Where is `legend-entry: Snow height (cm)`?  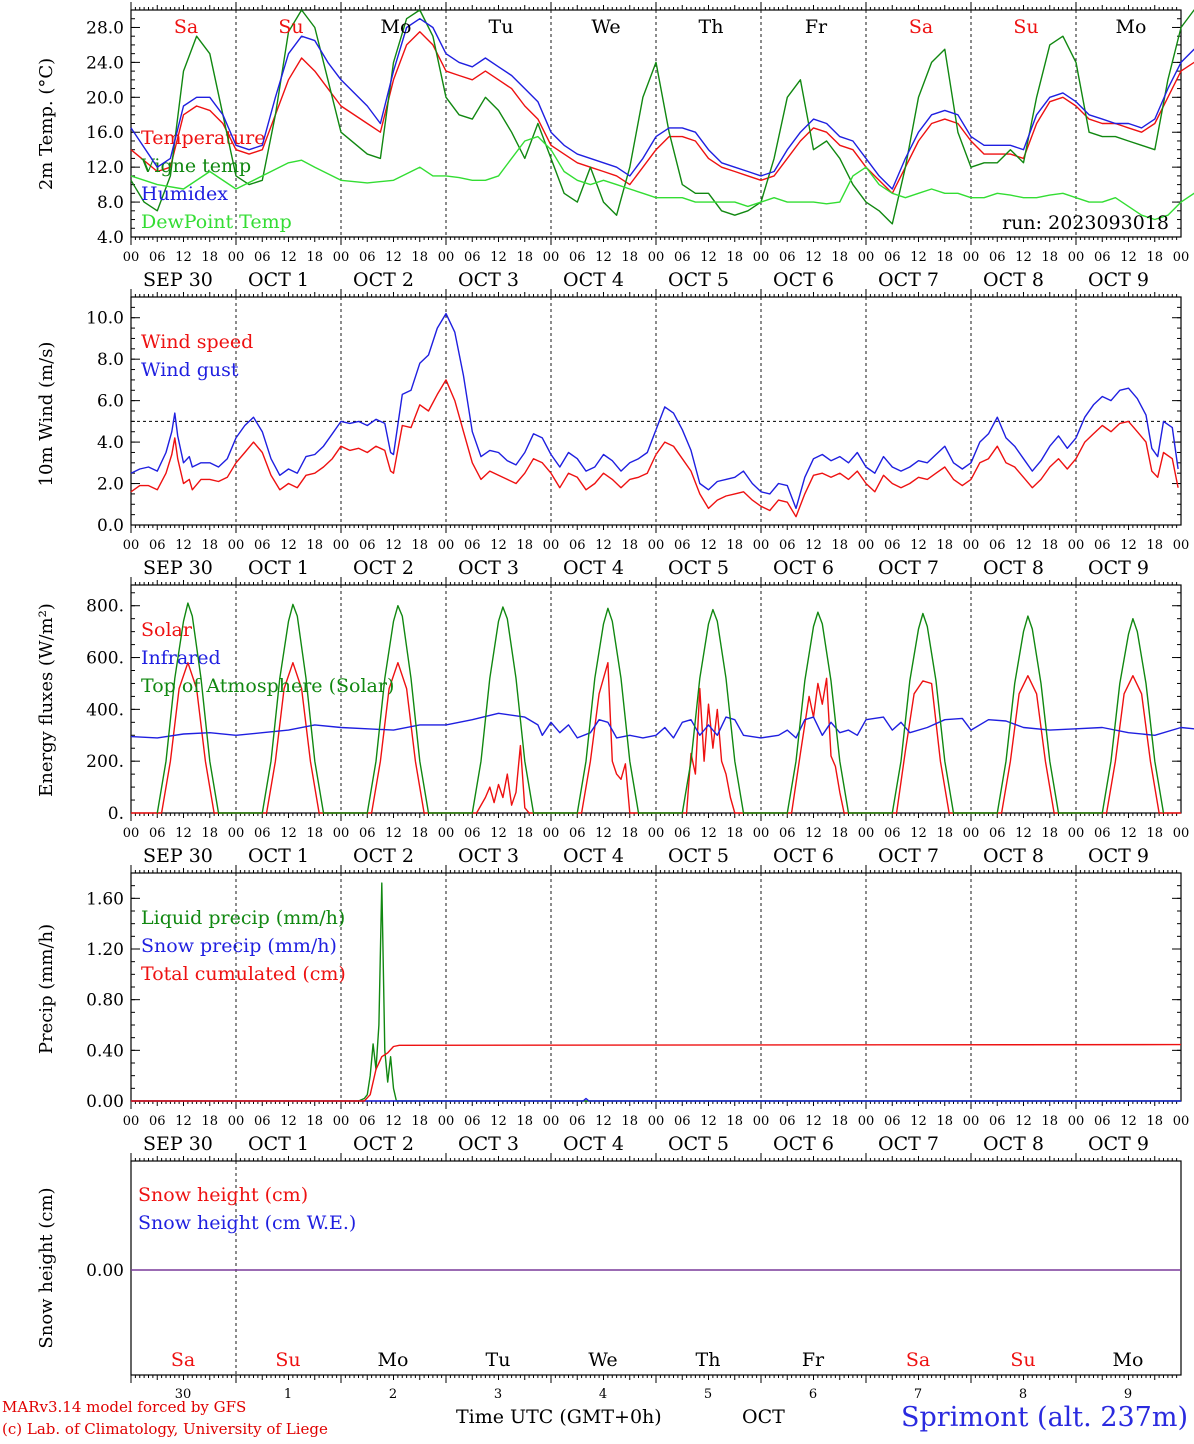
legend-entry: Snow height (cm) is located at coordinates (223, 1195).